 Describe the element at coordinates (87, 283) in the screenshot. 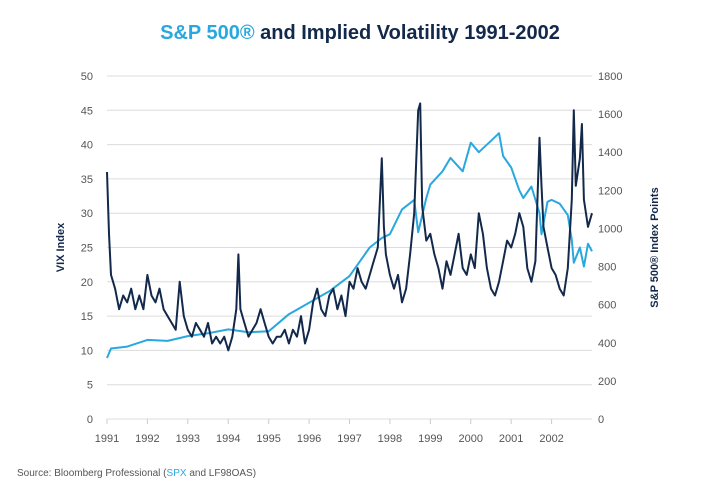

I see `y-tick-label: 20` at that location.